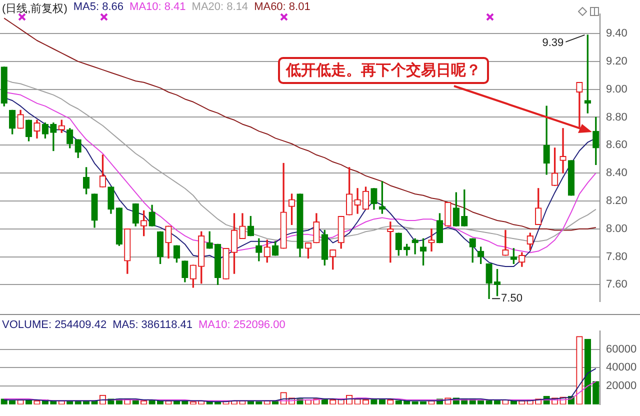 Image resolution: width=640 pixels, height=416 pixels. Describe the element at coordinates (617, 34) in the screenshot. I see `y-tick-label: 9.40` at that location.